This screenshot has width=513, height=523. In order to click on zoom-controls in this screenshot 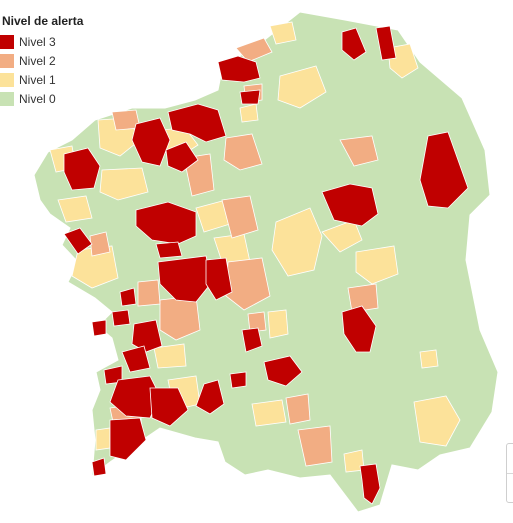, I will do `click(509, 473)`.